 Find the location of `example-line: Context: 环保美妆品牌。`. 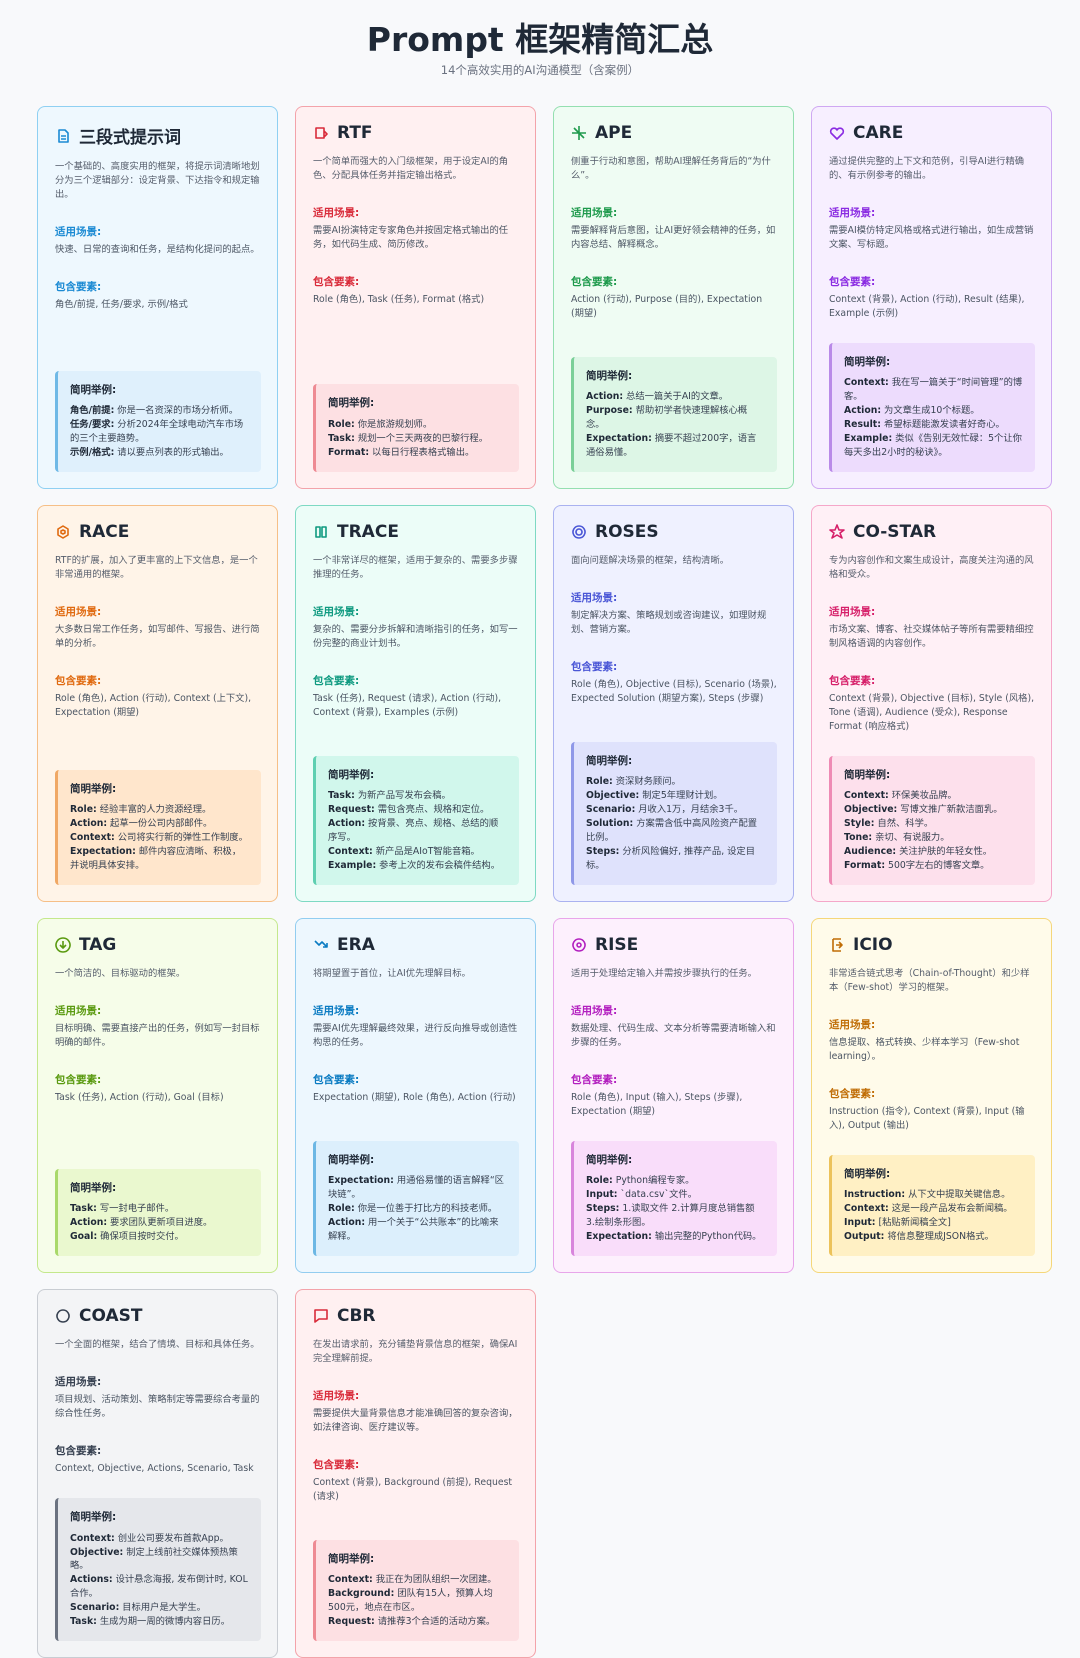

example-line: Context: 环保美妆品牌。 is located at coordinates (933, 796).